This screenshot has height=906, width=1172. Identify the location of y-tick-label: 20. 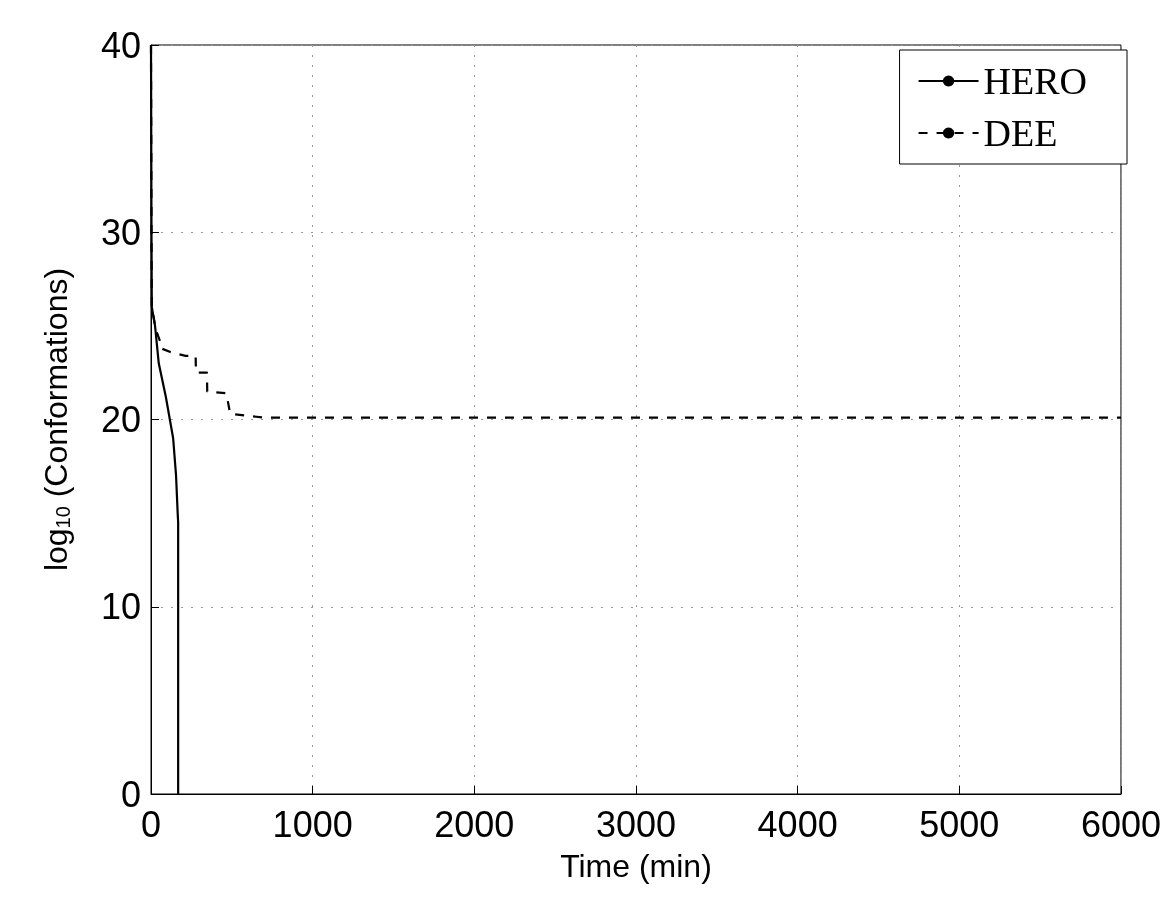
(120, 419).